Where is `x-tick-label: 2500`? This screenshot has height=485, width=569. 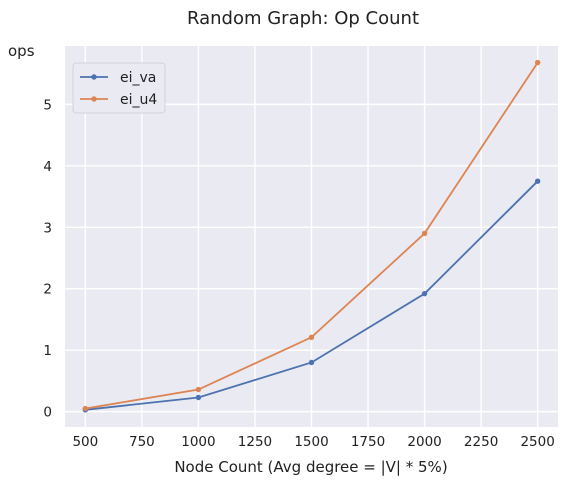 x-tick-label: 2500 is located at coordinates (537, 442).